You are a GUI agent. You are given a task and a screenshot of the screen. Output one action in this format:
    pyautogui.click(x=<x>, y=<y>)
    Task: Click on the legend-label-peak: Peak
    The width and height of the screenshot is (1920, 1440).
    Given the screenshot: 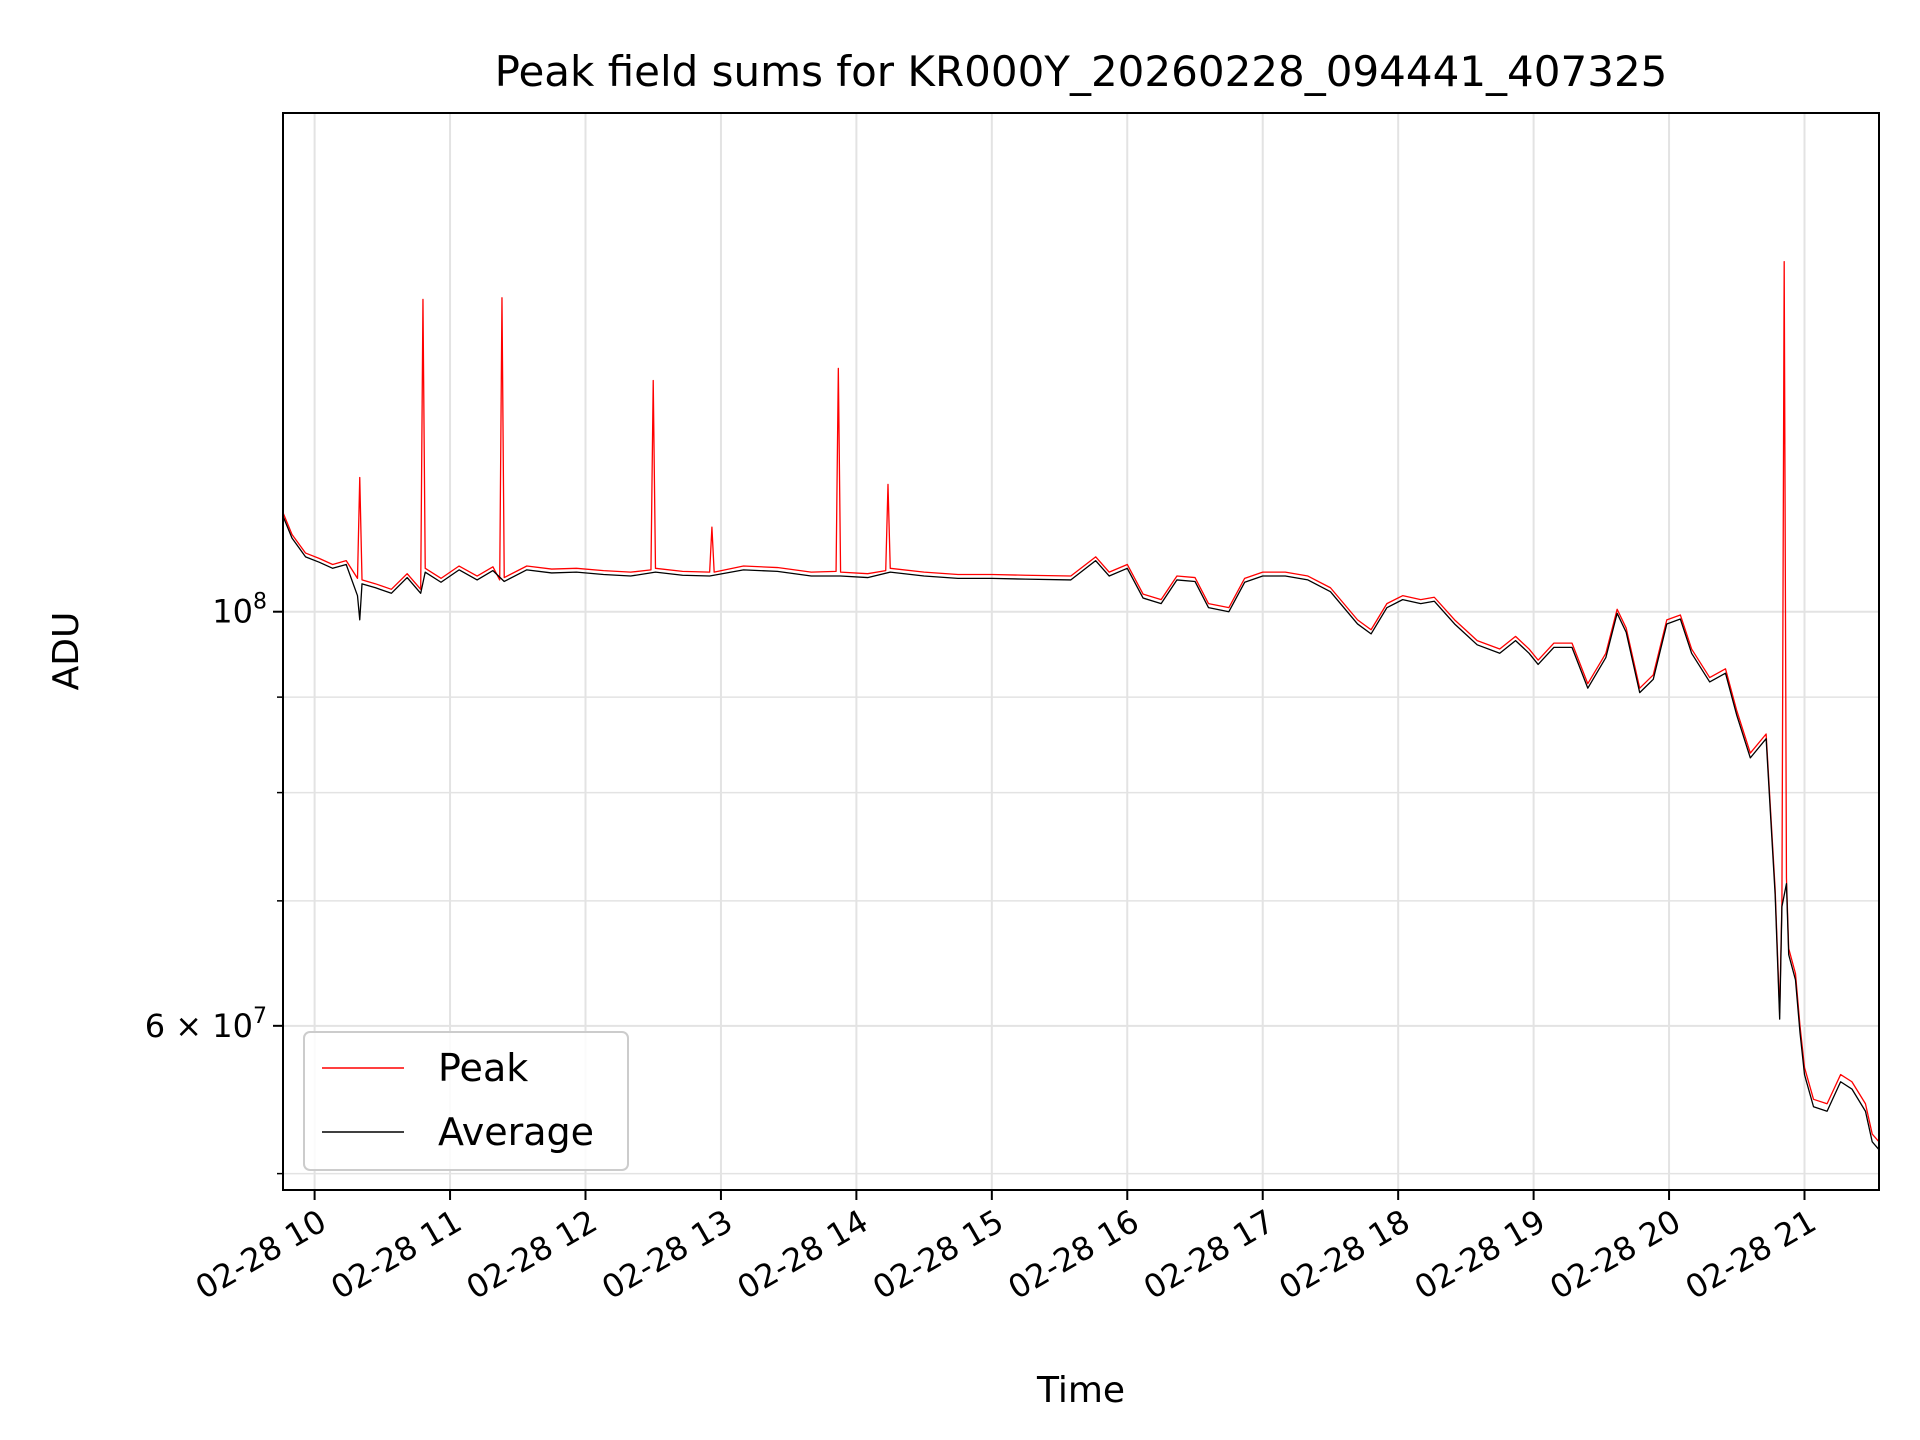 What is the action you would take?
    pyautogui.click(x=483, y=1068)
    